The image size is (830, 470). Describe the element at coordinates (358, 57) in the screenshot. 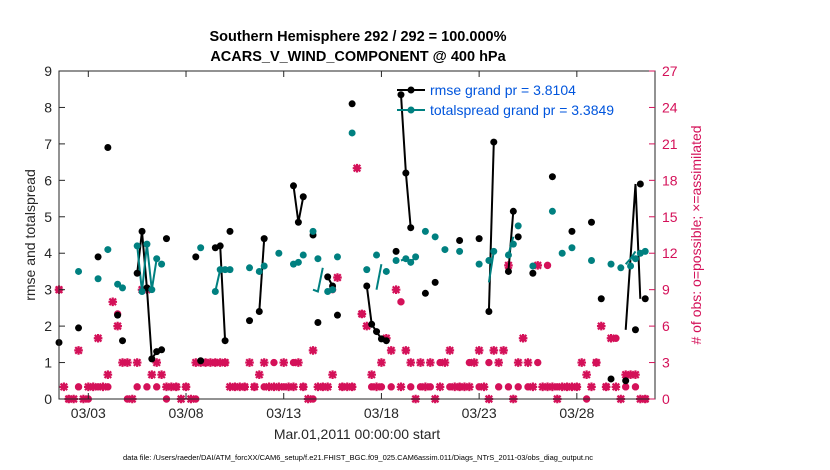

I see `chart-subtitle: ACARS_V_WIND_COMPONENT @ 400 hPa` at that location.